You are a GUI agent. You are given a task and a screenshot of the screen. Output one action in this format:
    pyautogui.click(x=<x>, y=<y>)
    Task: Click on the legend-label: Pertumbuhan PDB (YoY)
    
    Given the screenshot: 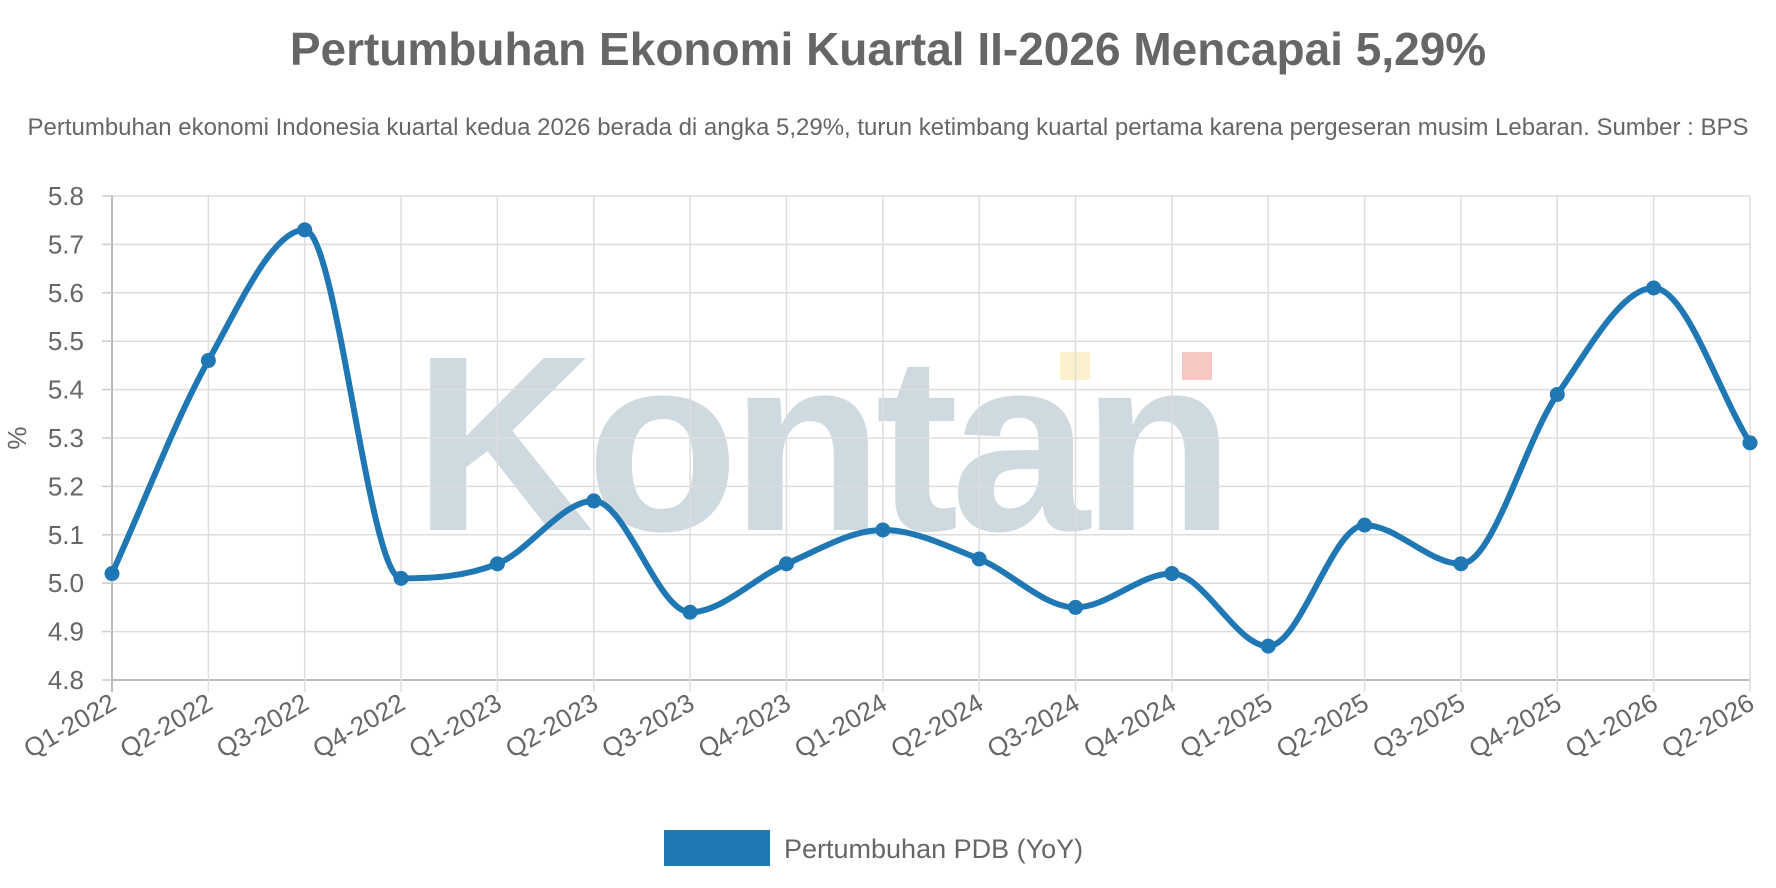 What is the action you would take?
    pyautogui.click(x=933, y=849)
    